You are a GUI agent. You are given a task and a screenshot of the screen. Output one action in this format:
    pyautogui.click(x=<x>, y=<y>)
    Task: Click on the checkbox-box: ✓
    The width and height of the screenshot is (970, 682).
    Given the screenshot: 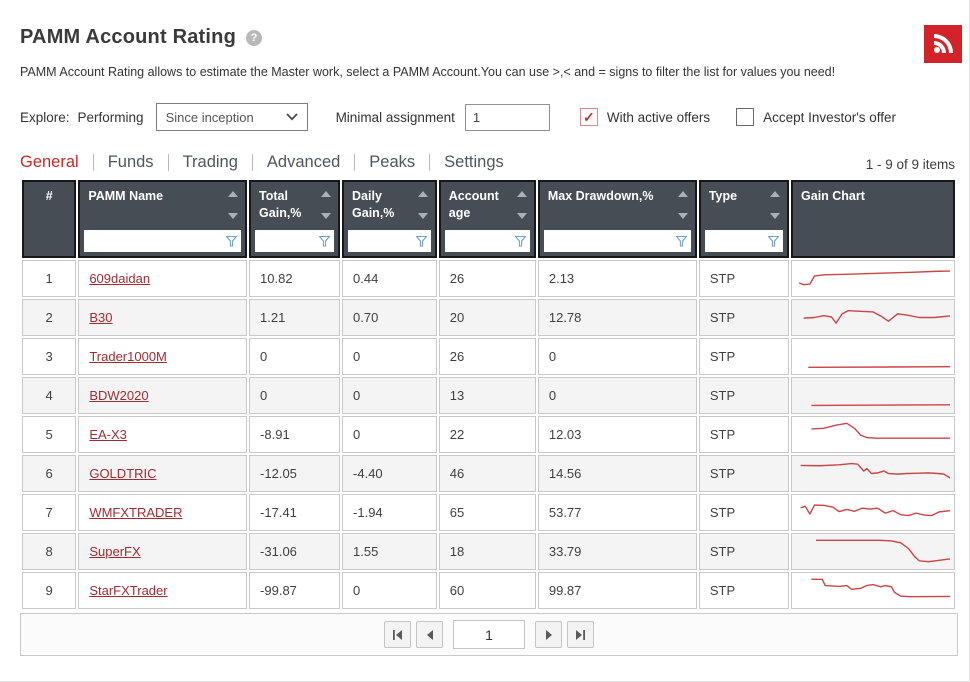 What is the action you would take?
    pyautogui.click(x=588, y=117)
    